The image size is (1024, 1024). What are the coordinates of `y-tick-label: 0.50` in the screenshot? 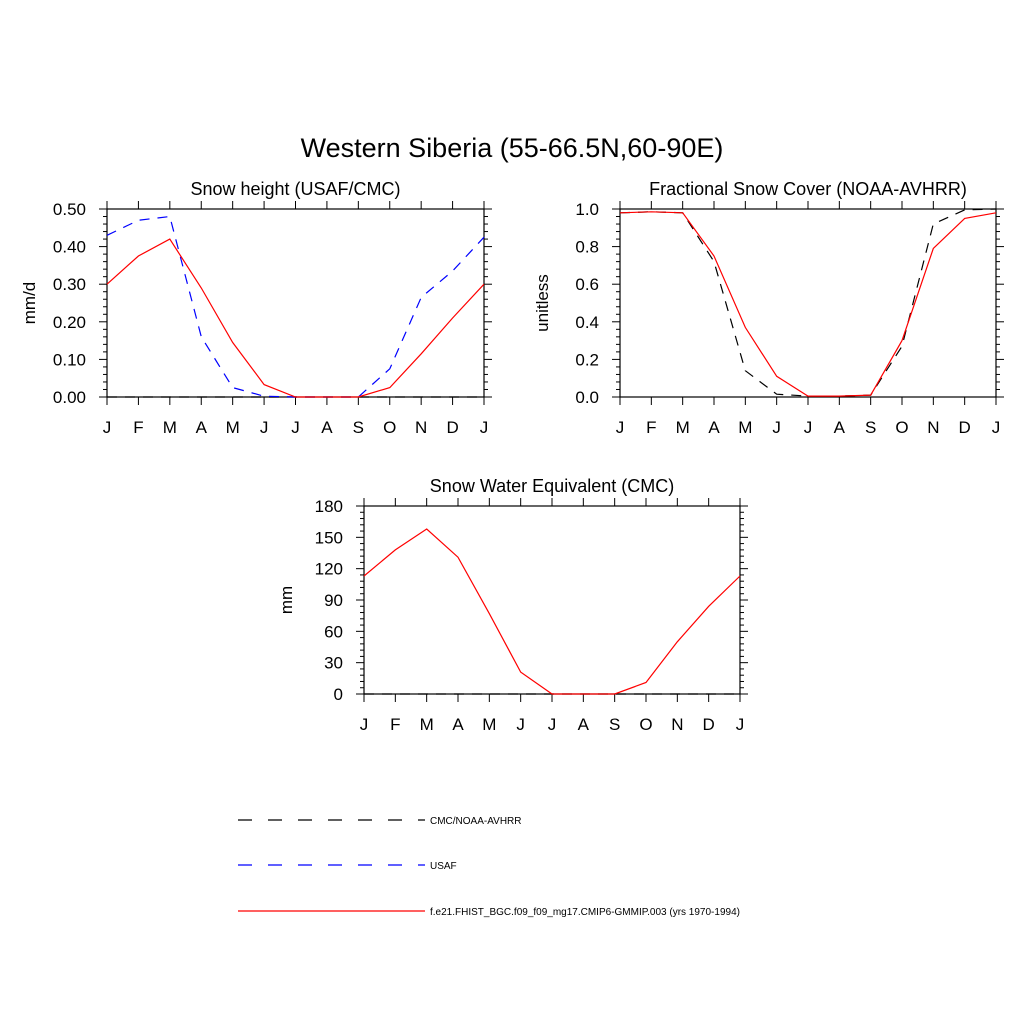 It's located at (69, 209).